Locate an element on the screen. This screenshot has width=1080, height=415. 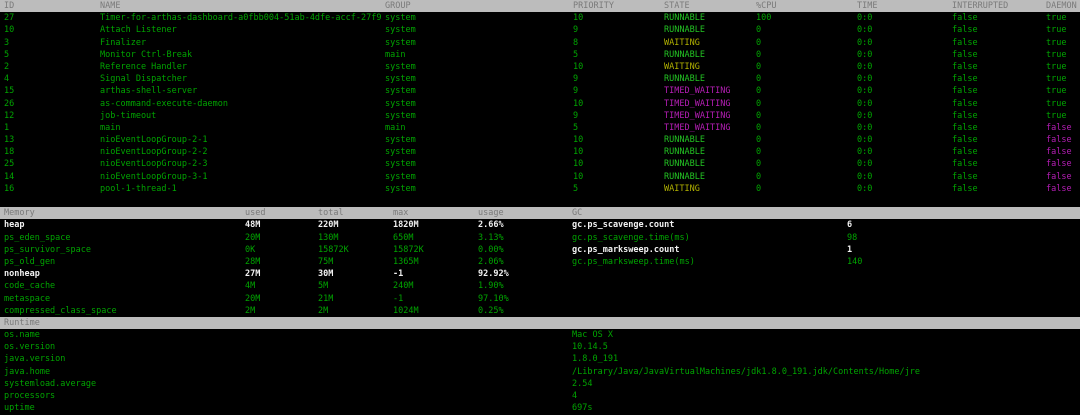
memory-cell-name: nonheap is located at coordinates (22, 274).